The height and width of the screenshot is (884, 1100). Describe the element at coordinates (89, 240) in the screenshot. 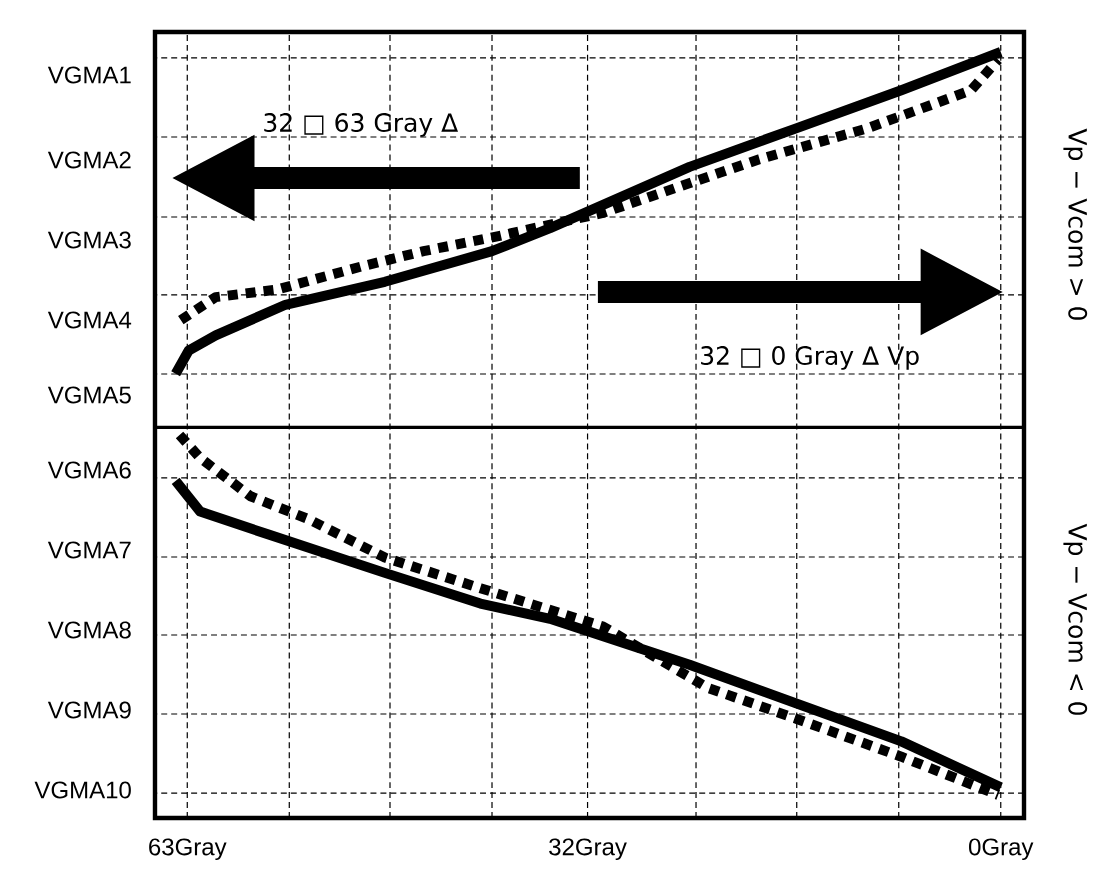

I see `text: VGMA3` at that location.